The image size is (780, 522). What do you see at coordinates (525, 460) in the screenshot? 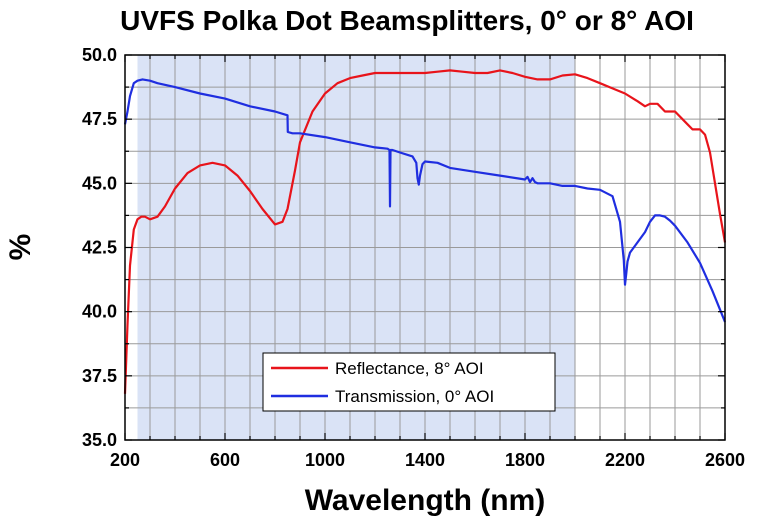
I see `x-tick-label: 1800` at bounding box center [525, 460].